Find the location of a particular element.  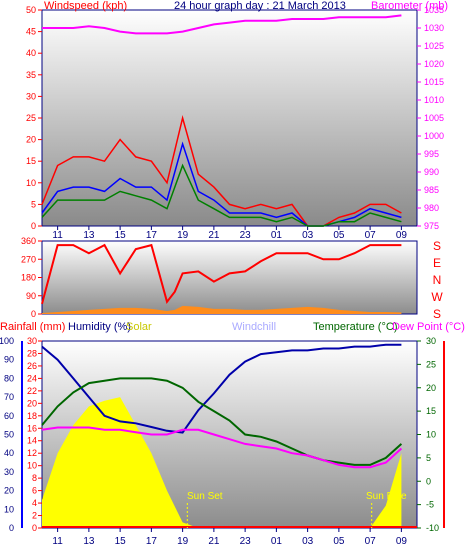

humidity-tick-label: 60 is located at coordinates (9, 416).